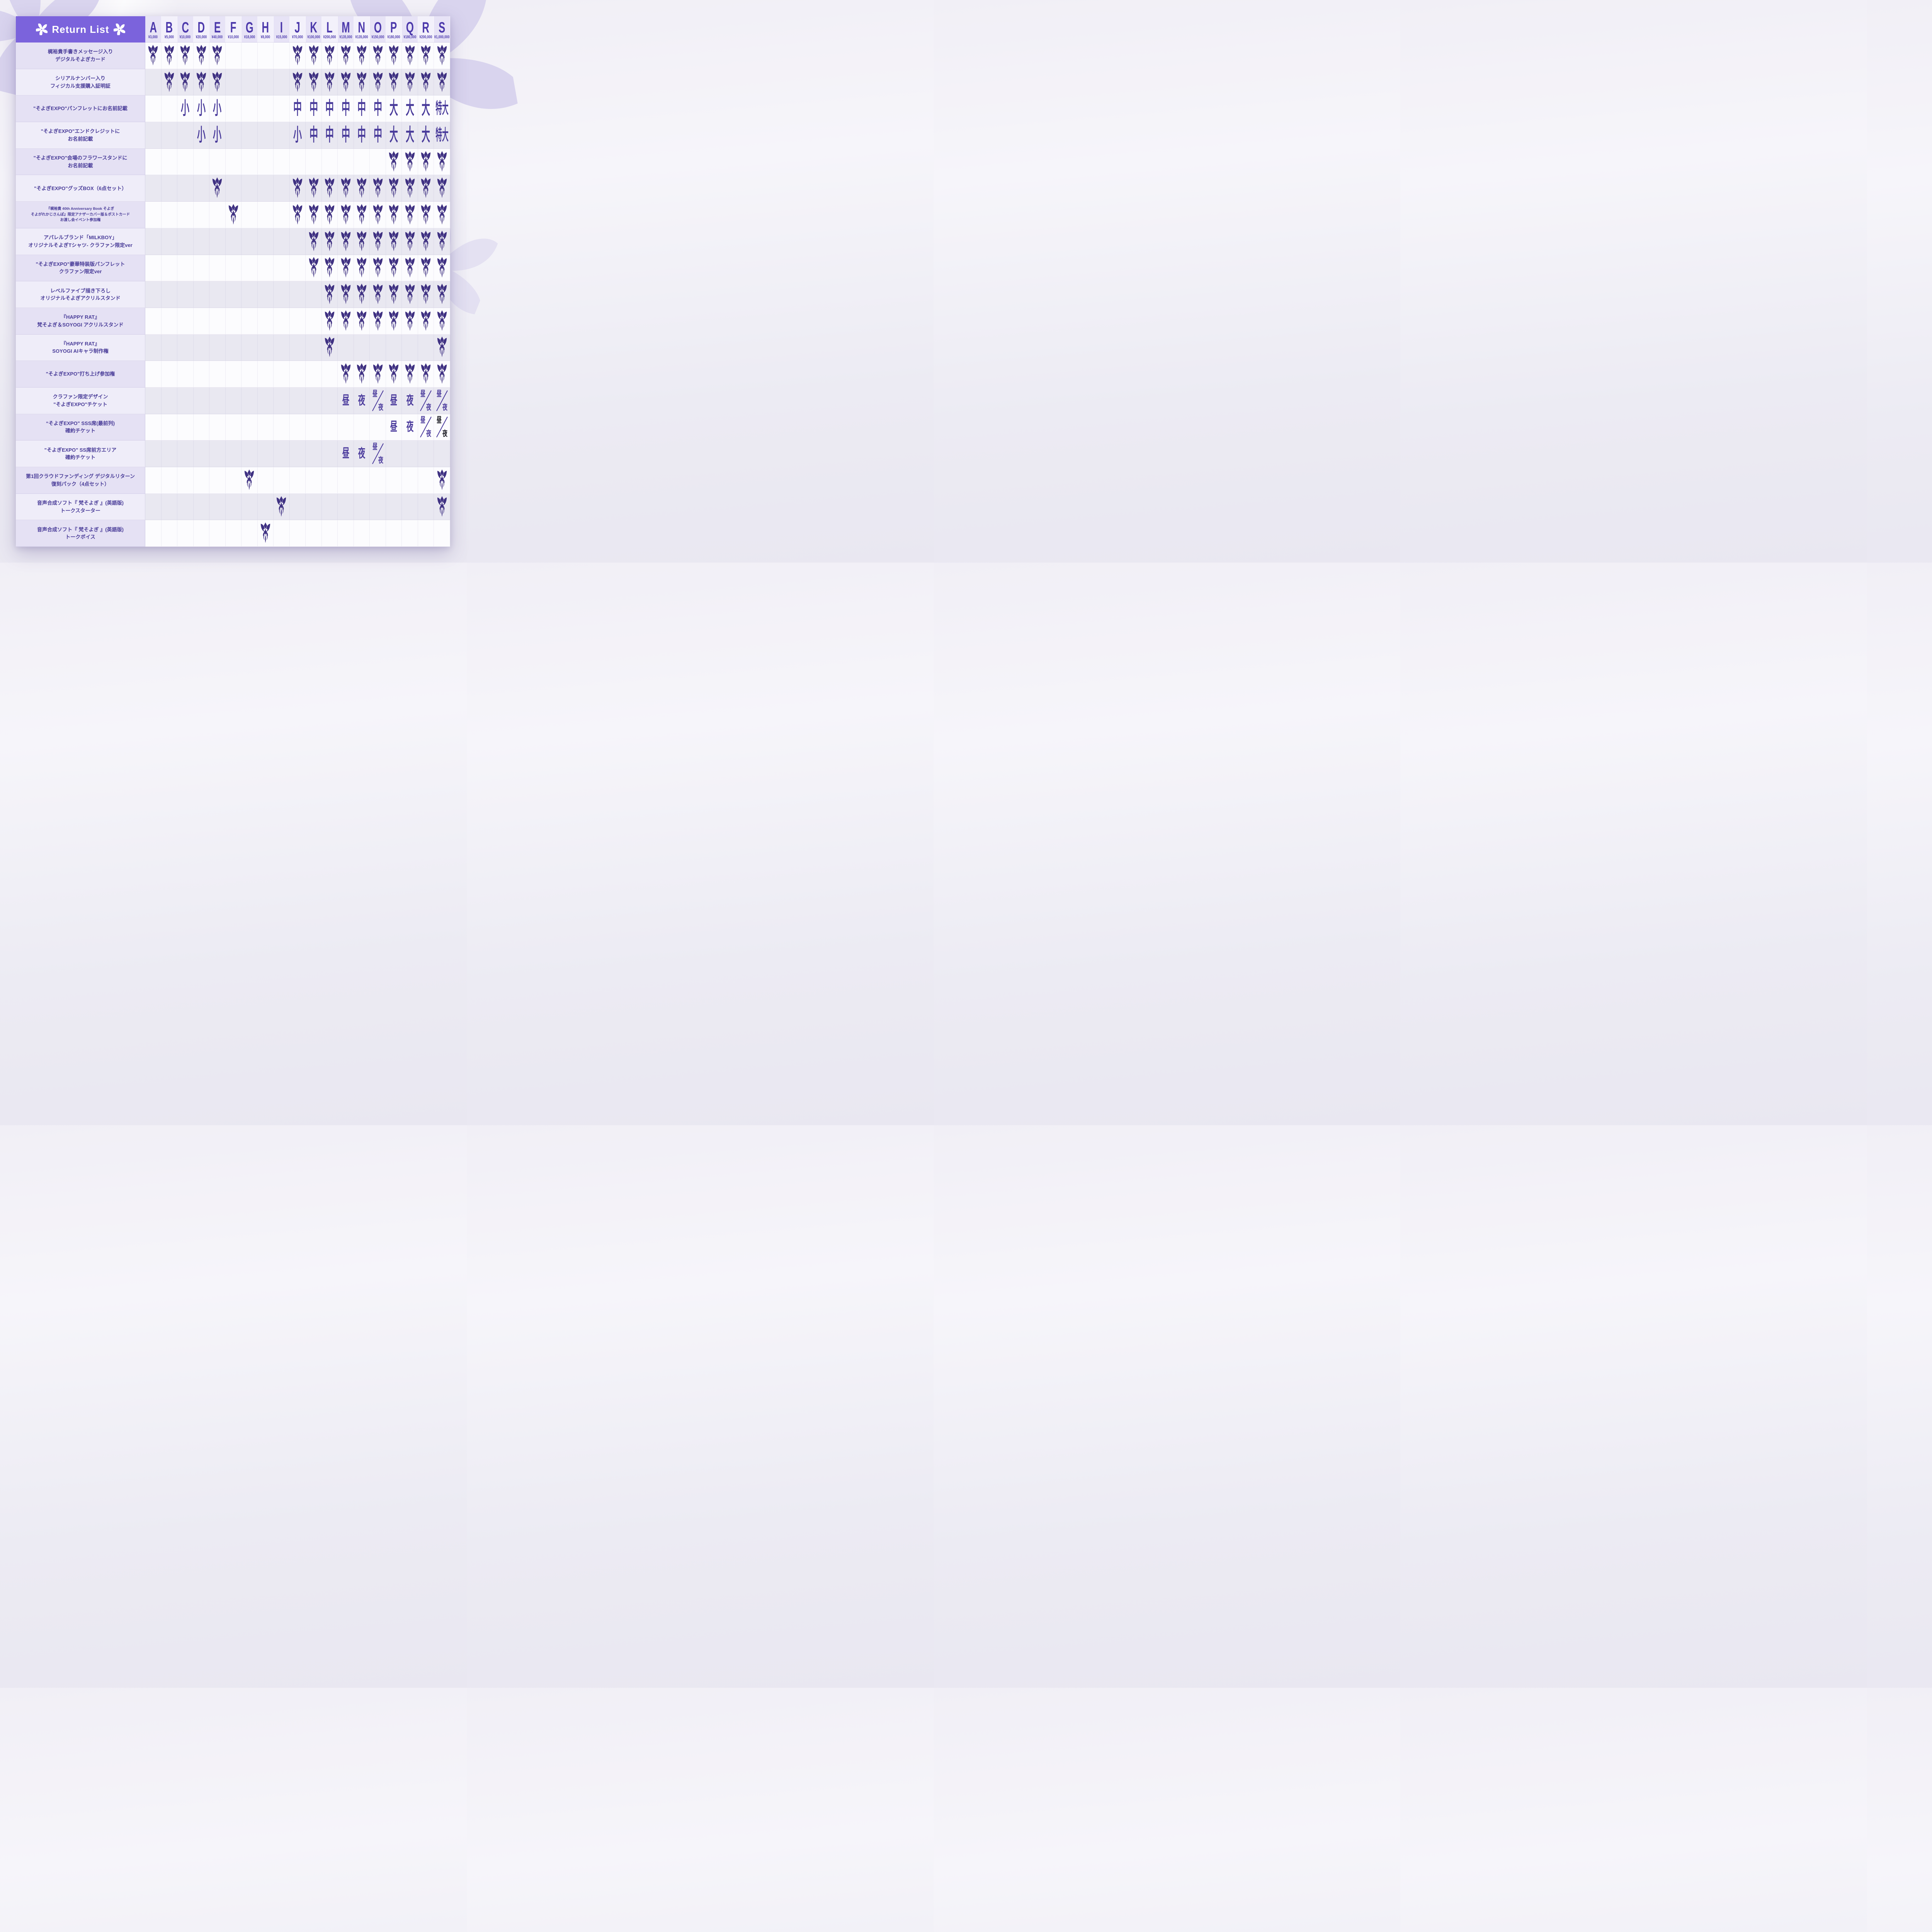 This screenshot has height=1932, width=1932. Describe the element at coordinates (265, 37) in the screenshot. I see `column-price: ¥8,000` at that location.